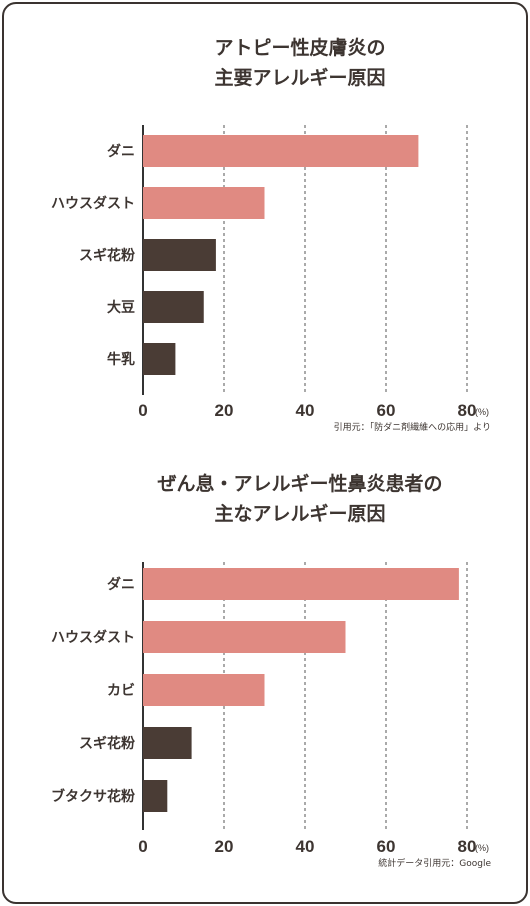 This screenshot has height=906, width=530. I want to click on chart-2-title-line-2: 主なアレルギー原因, so click(299, 514).